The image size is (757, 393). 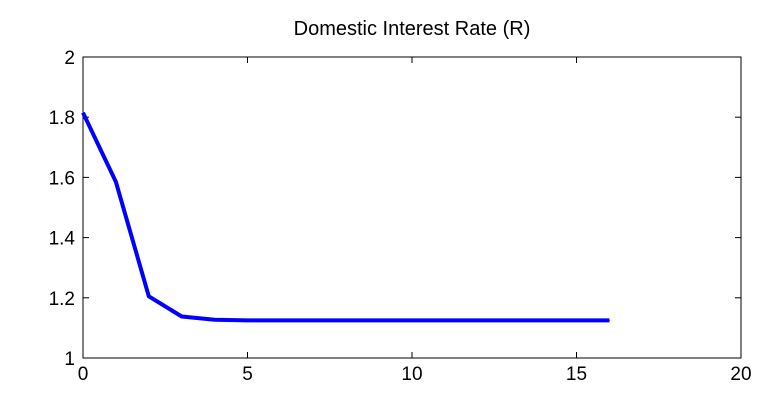 I want to click on y-tick-label: 1.2, so click(x=62, y=299).